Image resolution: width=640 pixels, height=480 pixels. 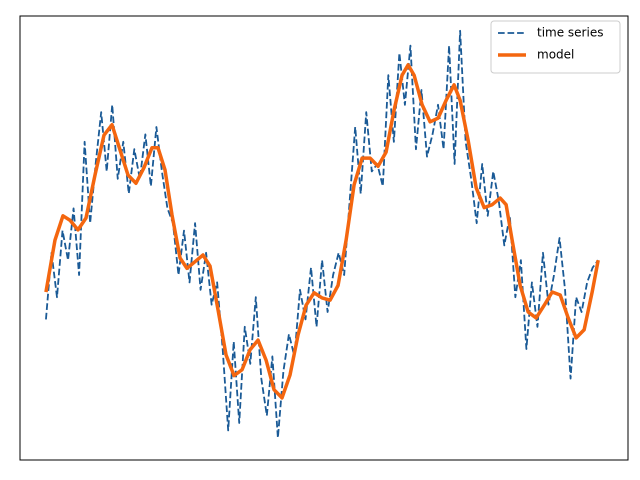 I want to click on legend-label: model, so click(x=555, y=55).